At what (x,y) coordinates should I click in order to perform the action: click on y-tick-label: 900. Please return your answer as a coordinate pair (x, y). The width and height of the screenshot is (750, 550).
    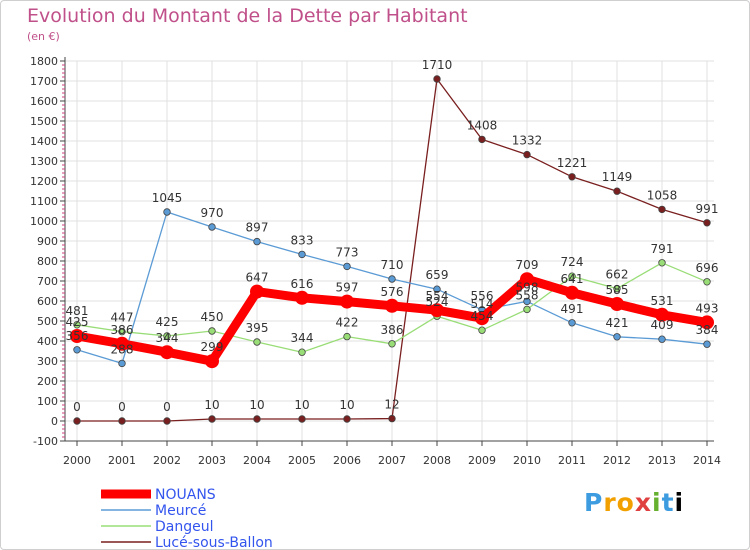
    Looking at the image, I should click on (47, 241).